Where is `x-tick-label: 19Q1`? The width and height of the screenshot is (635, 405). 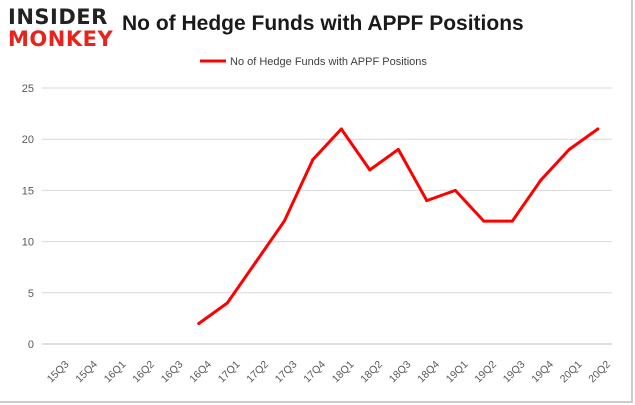
x-tick-label: 19Q1 is located at coordinates (457, 371).